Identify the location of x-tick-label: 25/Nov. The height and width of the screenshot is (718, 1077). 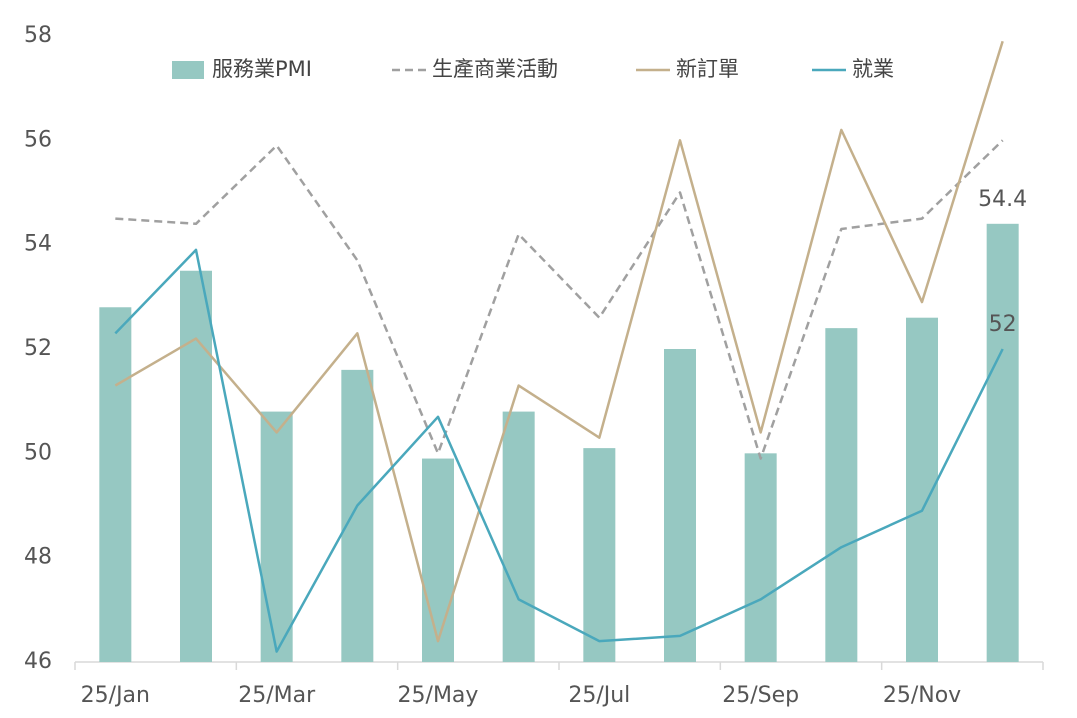
(922, 695).